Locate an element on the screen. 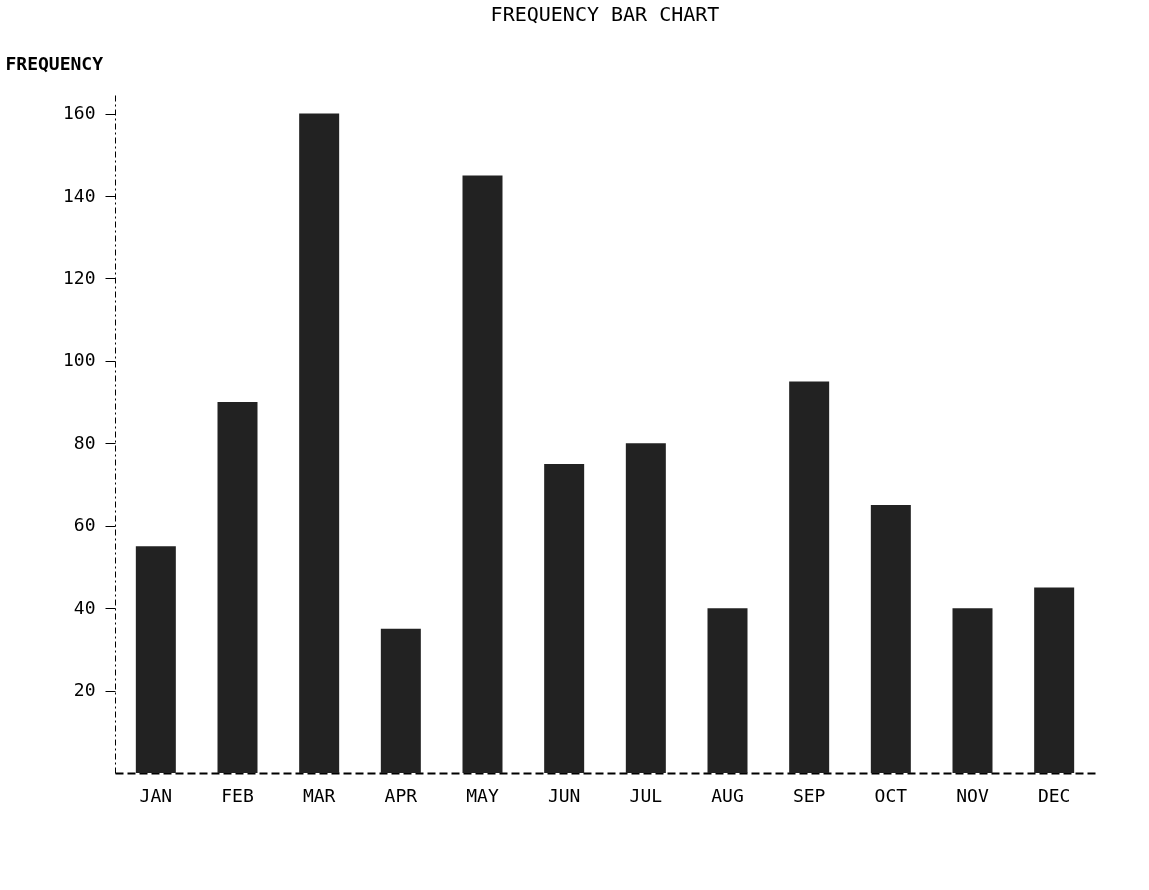  x-tick-label: MAY is located at coordinates (482, 795).